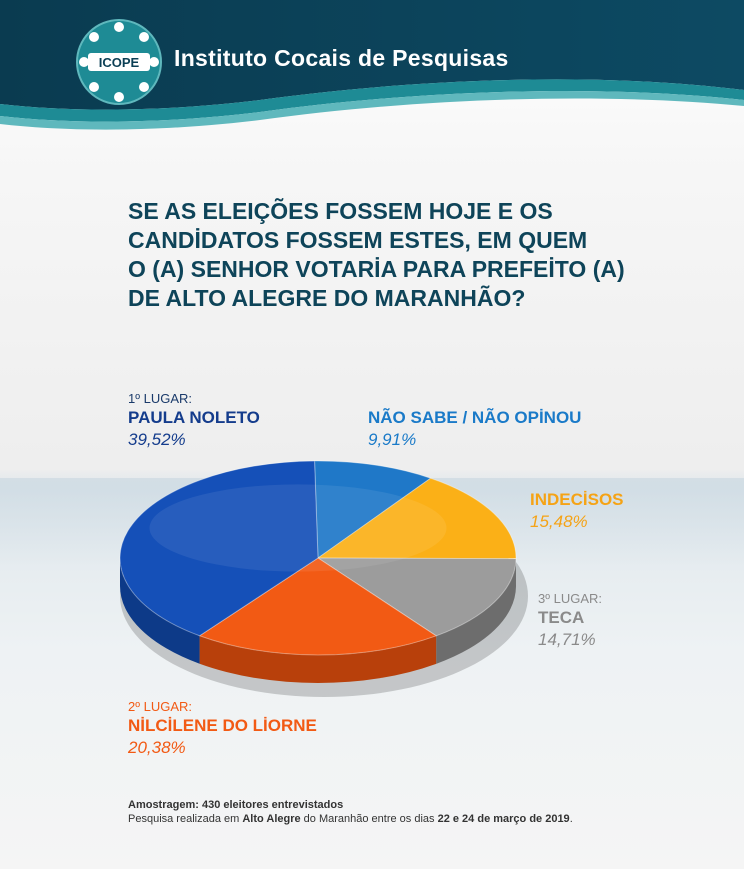 Image resolution: width=744 pixels, height=869 pixels. I want to click on pie-slice-nilcilene, so click(318, 606).